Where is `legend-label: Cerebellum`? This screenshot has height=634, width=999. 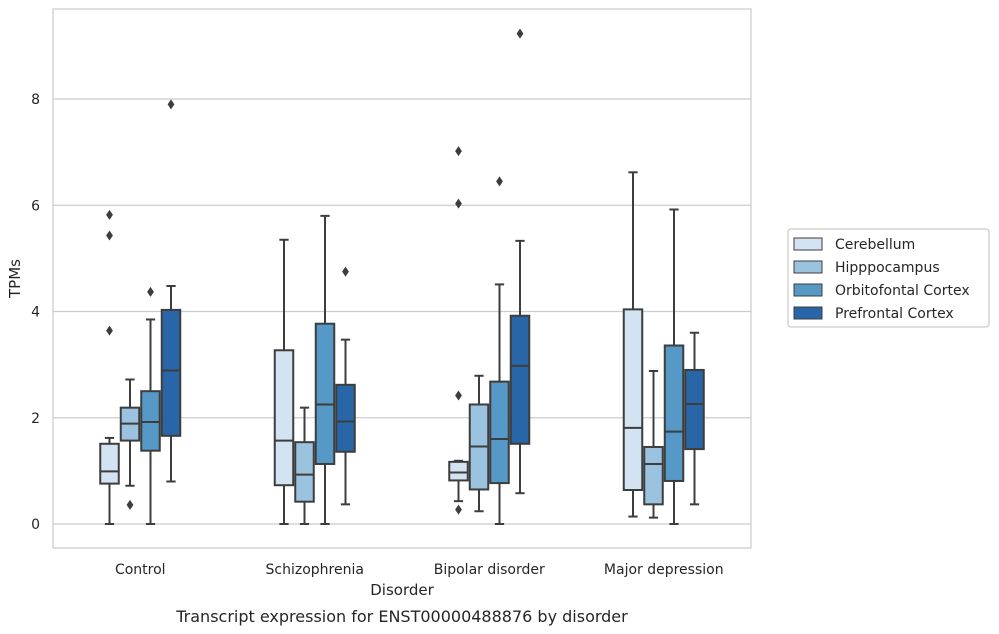
legend-label: Cerebellum is located at coordinates (875, 245).